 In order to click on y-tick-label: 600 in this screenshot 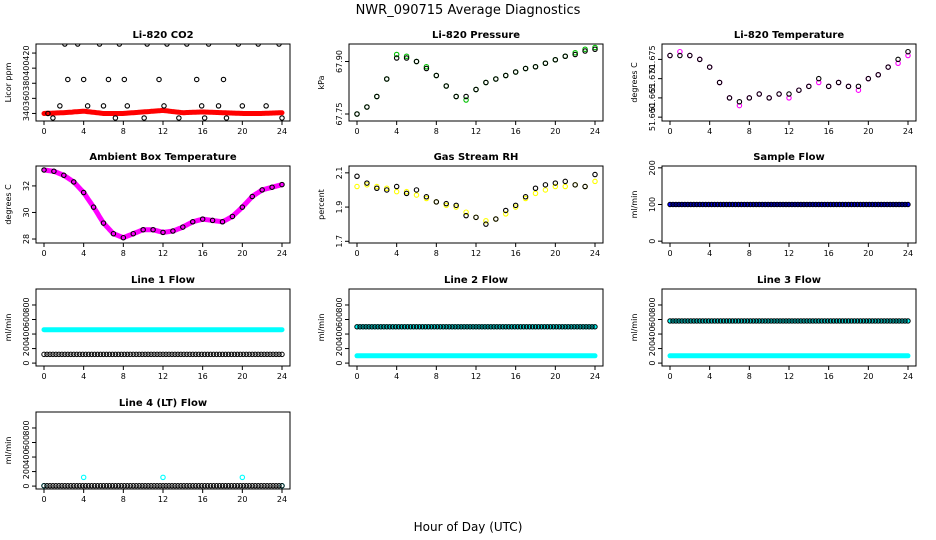, I will do `click(26, 442)`.